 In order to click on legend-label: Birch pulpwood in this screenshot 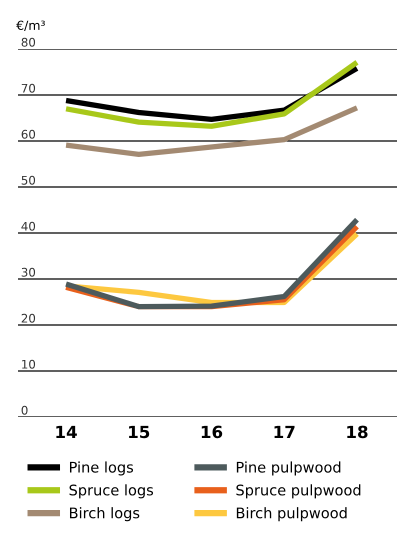, I will do `click(291, 514)`.